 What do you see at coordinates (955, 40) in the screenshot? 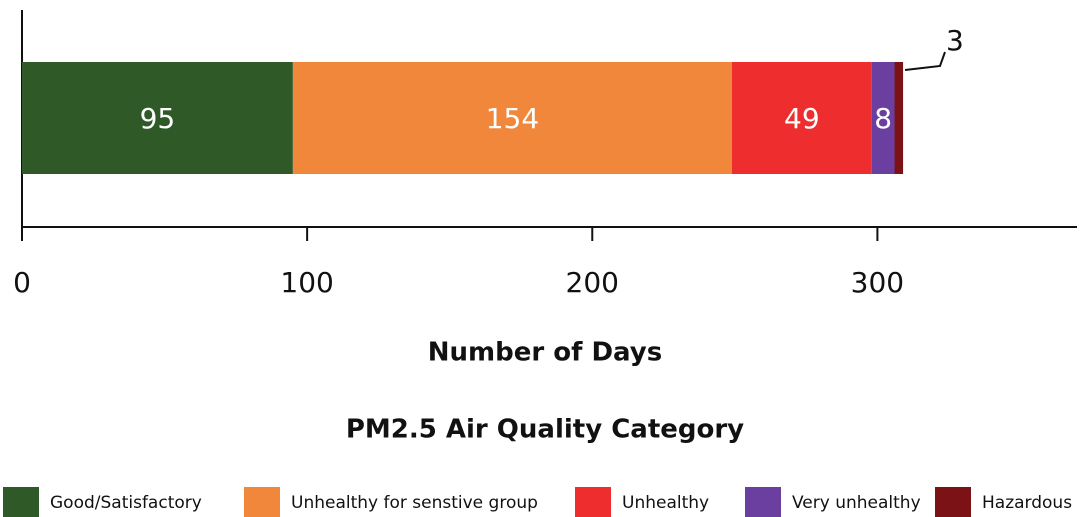
I see `data-label: 3` at bounding box center [955, 40].